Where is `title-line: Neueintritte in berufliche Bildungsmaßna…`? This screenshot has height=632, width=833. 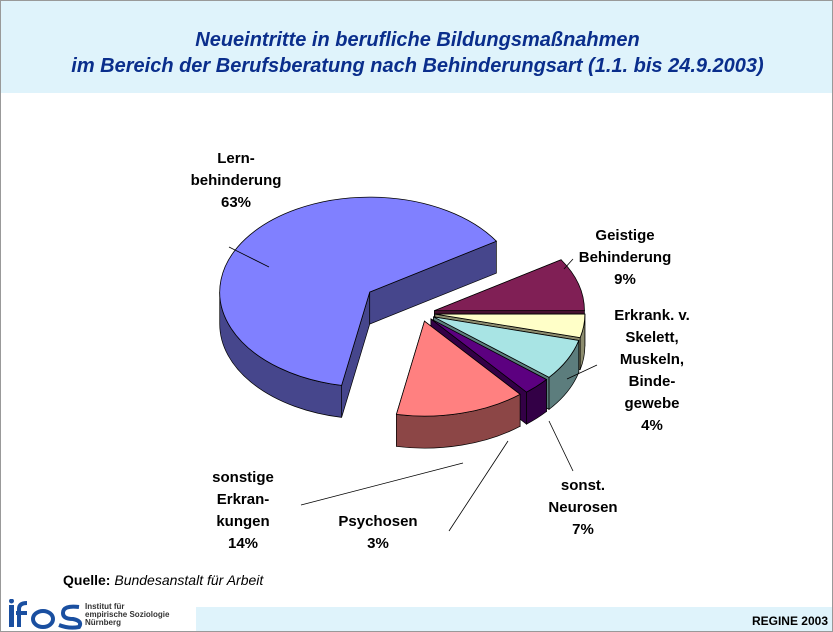
title-line: Neueintritte in berufliche Bildungsmaßna… is located at coordinates (417, 40).